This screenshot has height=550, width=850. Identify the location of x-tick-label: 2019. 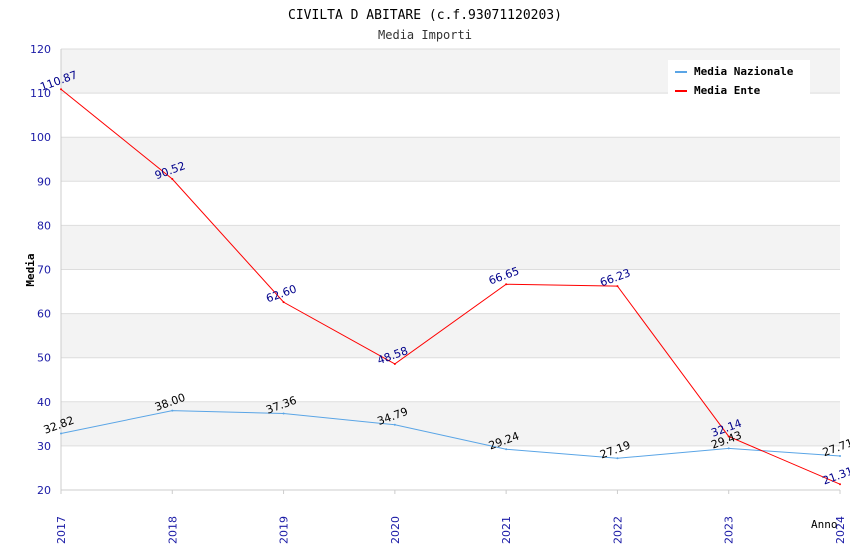
(284, 530).